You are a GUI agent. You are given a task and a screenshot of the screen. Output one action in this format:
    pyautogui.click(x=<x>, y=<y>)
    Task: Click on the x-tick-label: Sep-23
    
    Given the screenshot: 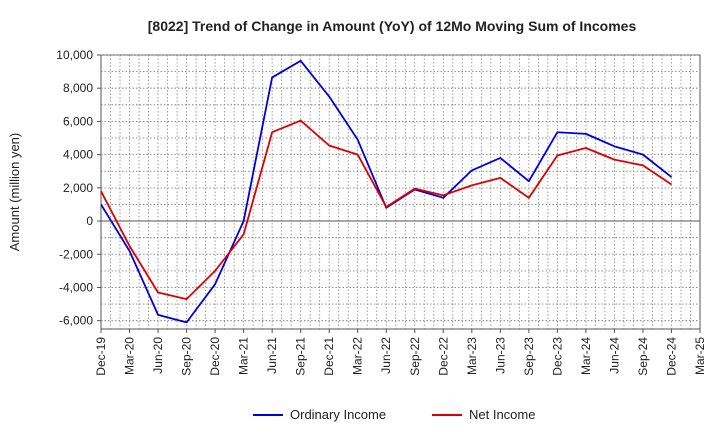 What is the action you would take?
    pyautogui.click(x=529, y=356)
    